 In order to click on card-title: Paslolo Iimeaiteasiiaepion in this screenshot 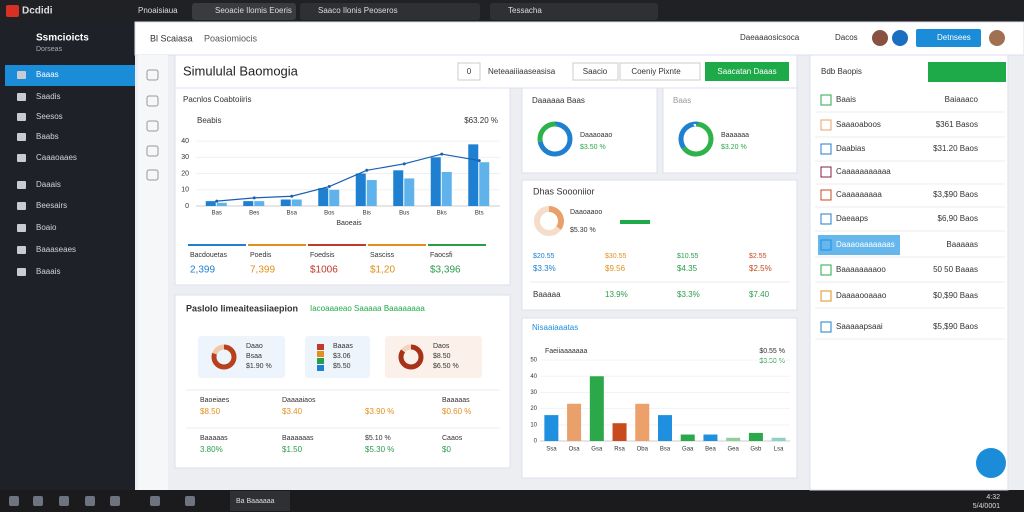, I will do `click(242, 308)`.